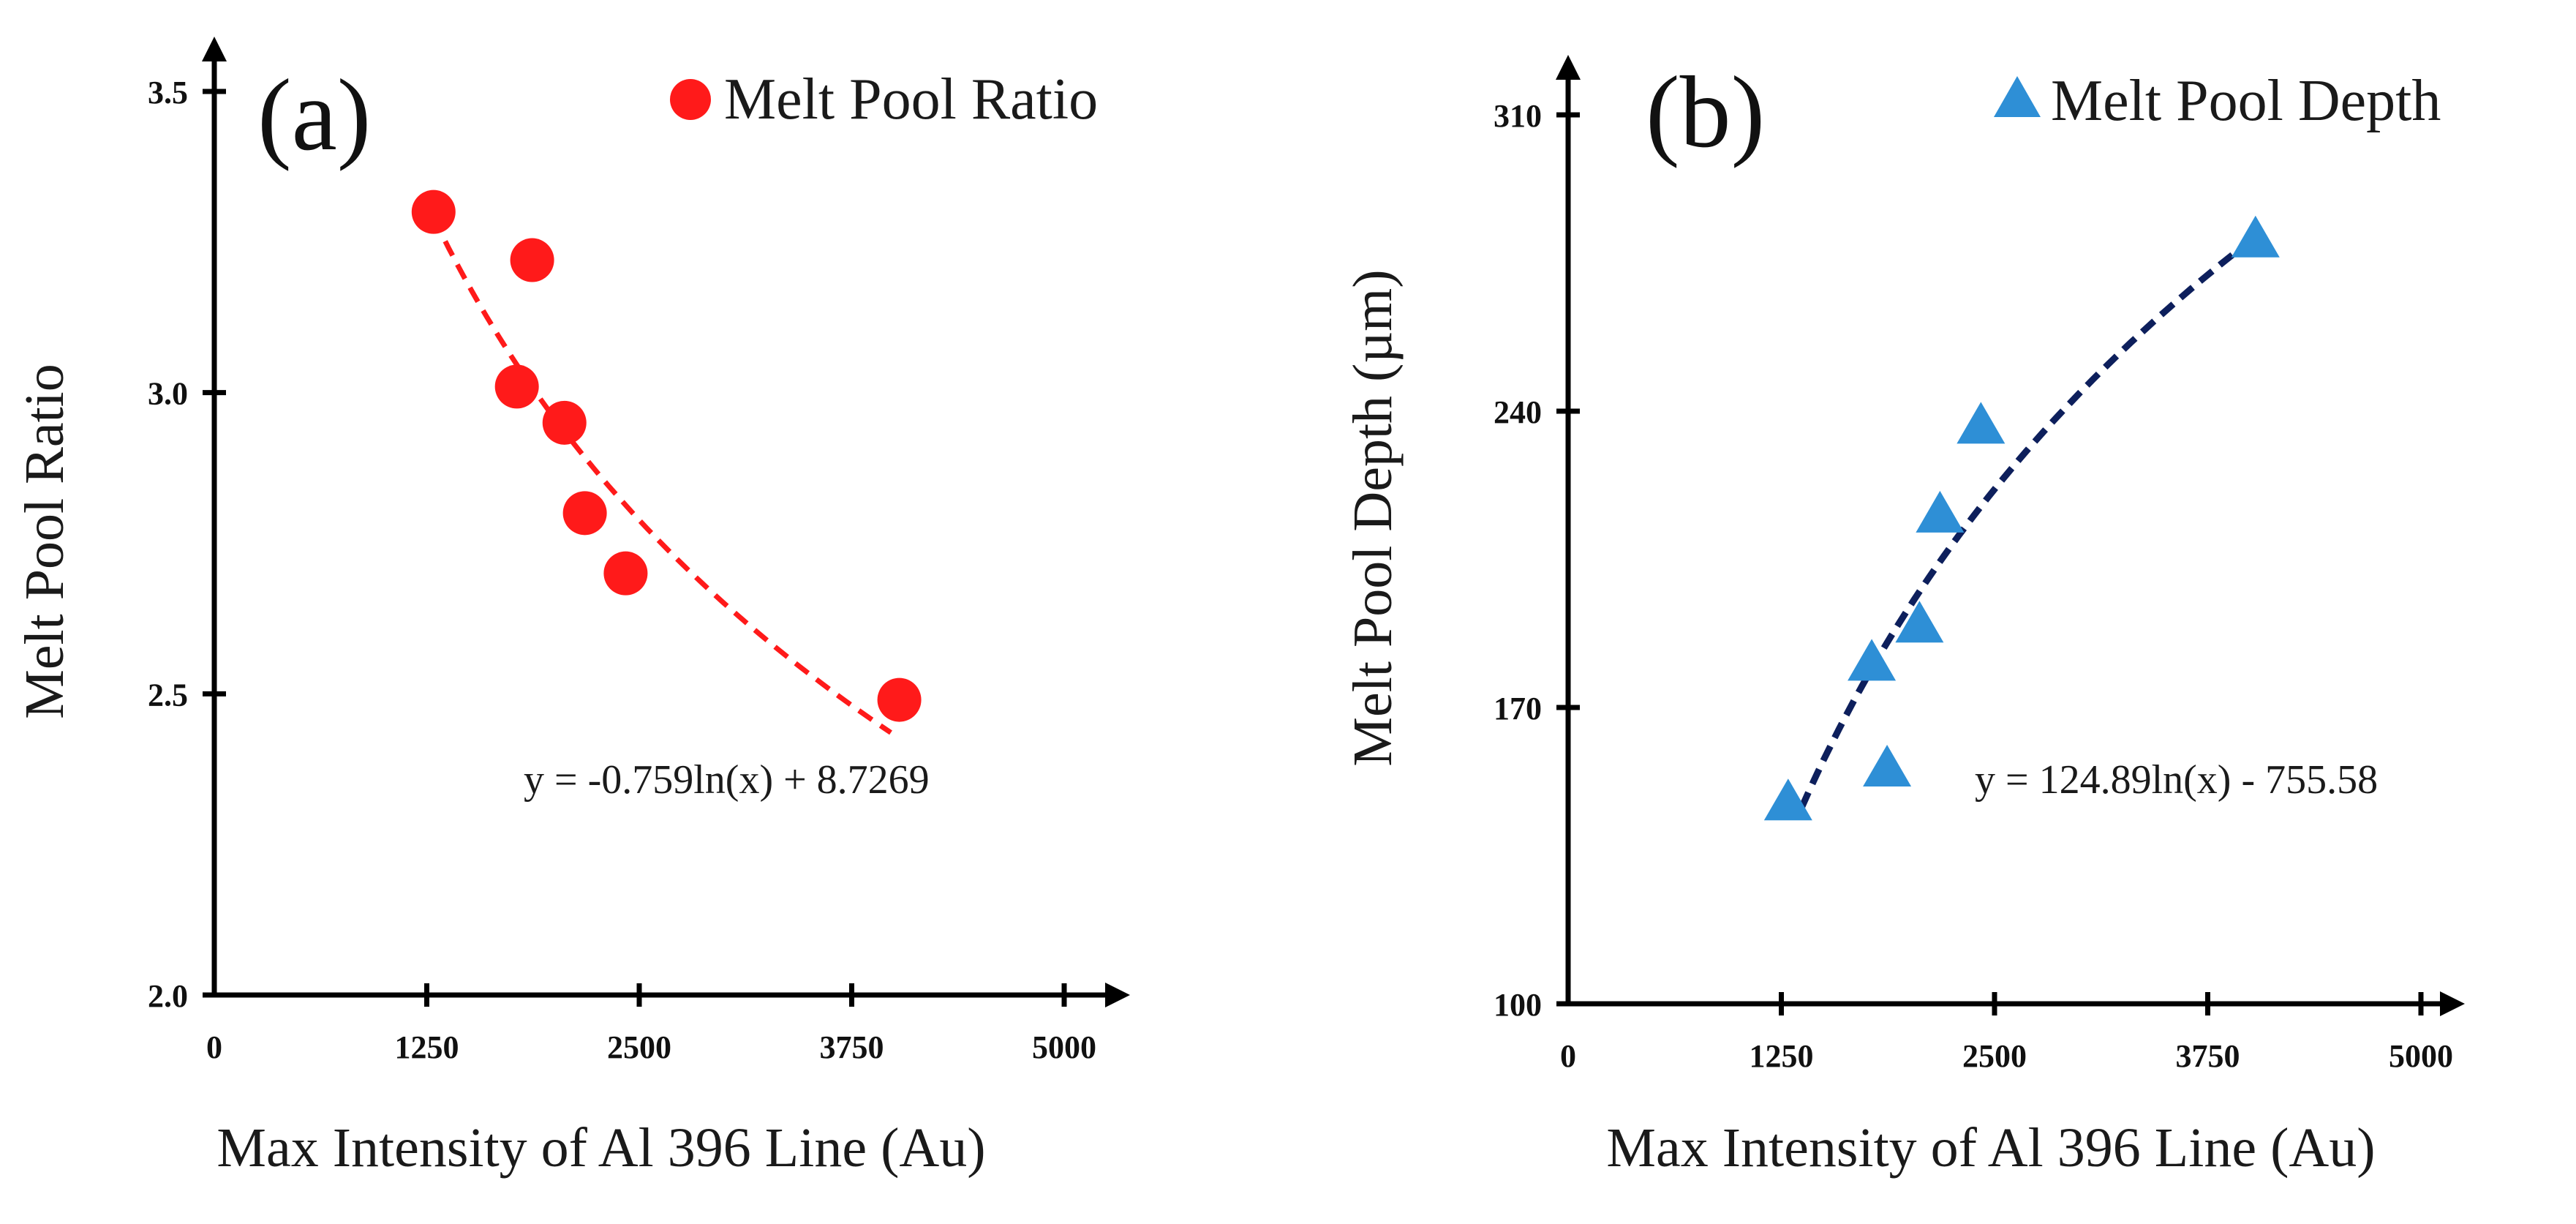  I want to click on panel-a-y-tick-label: 3.0, so click(168, 394).